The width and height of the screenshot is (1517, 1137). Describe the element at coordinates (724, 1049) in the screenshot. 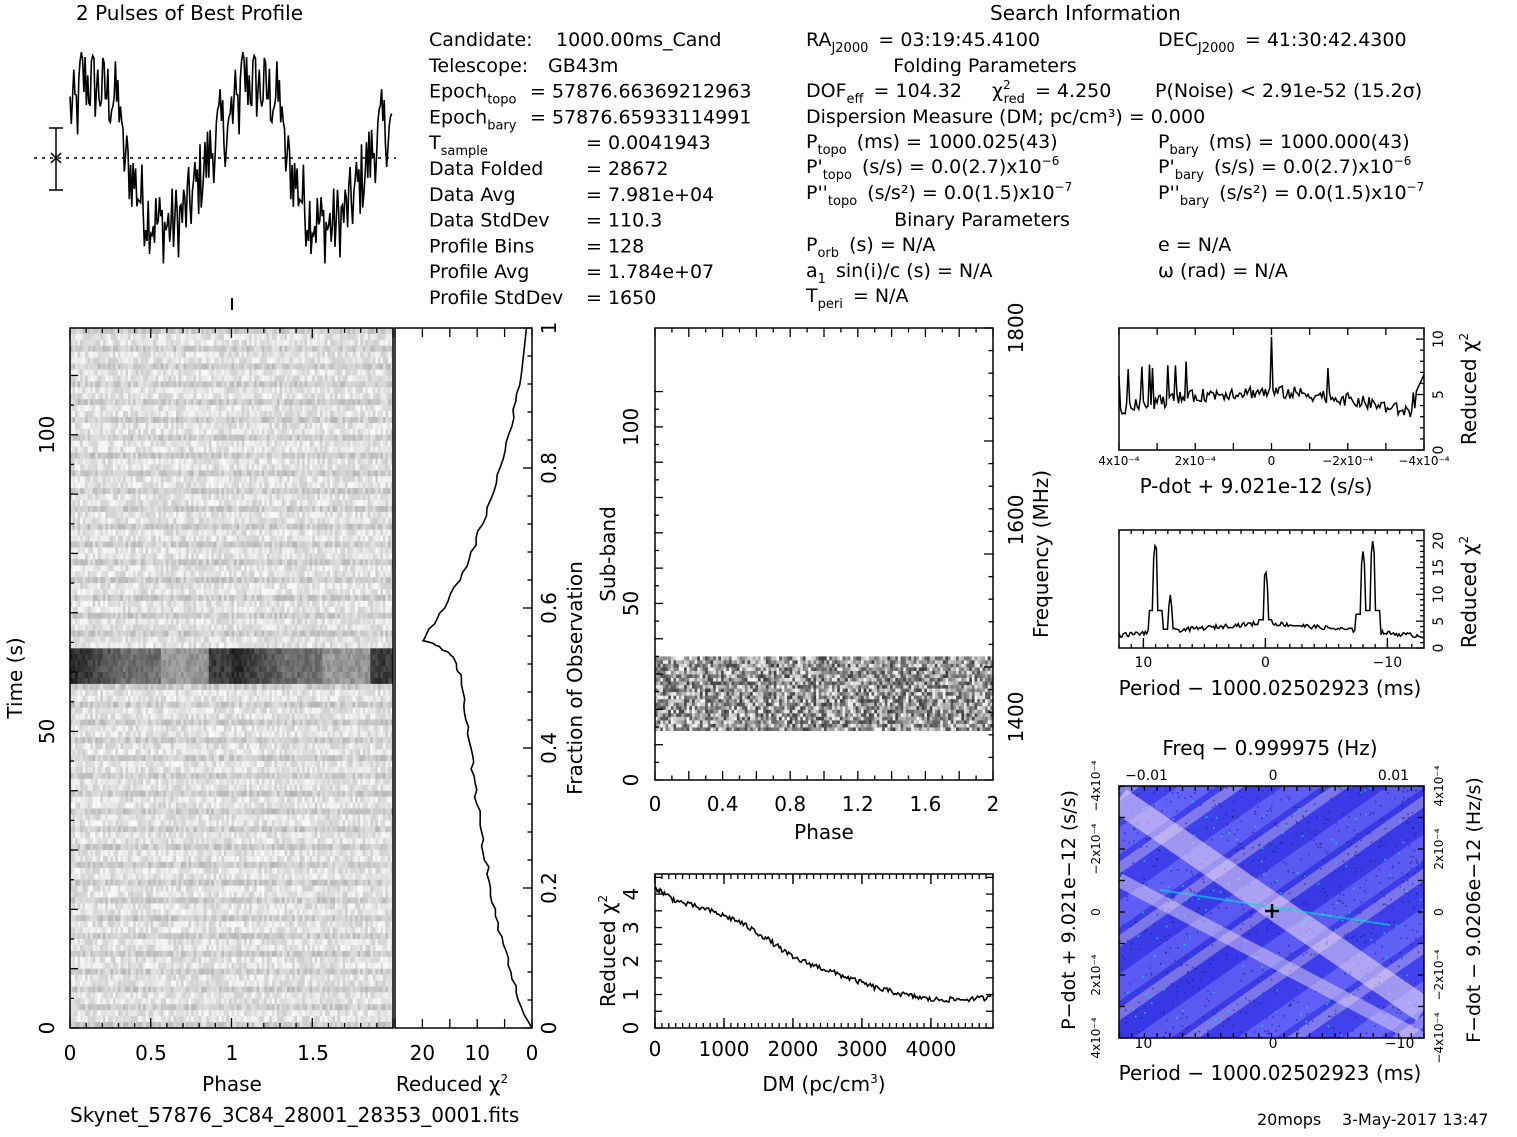

I see `dm-xtick: 1000` at that location.